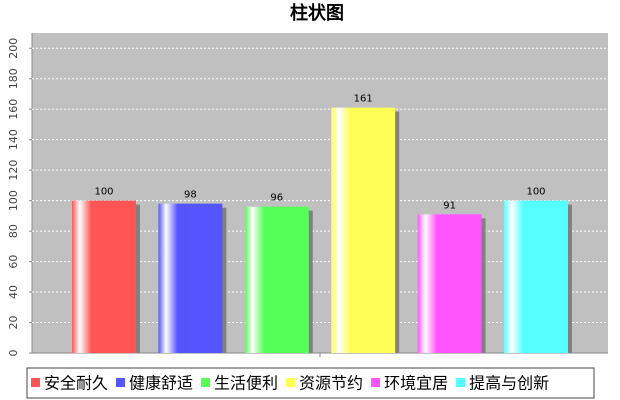 This screenshot has height=400, width=620. I want to click on y-tick-label: 200, so click(13, 48).